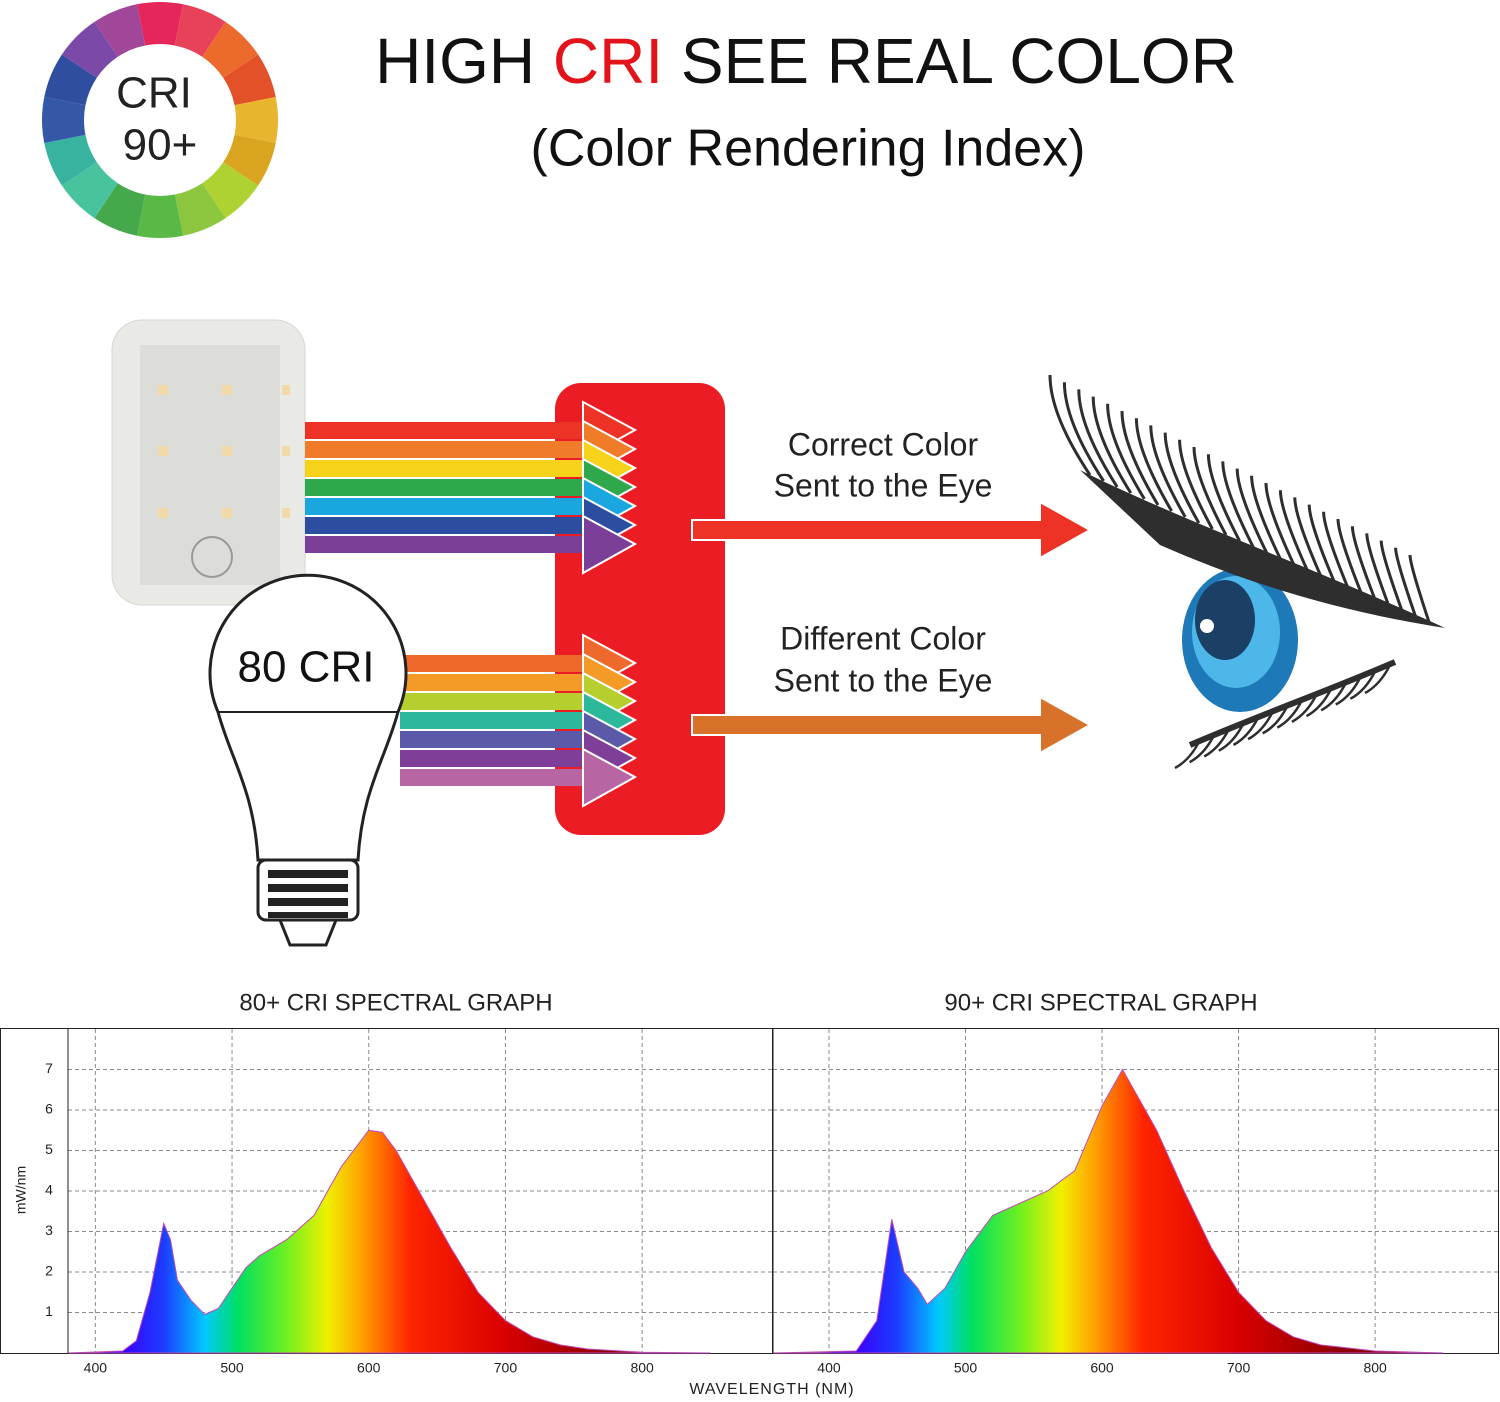  Describe the element at coordinates (49, 1068) in the screenshot. I see `y-tick-label: 7` at that location.